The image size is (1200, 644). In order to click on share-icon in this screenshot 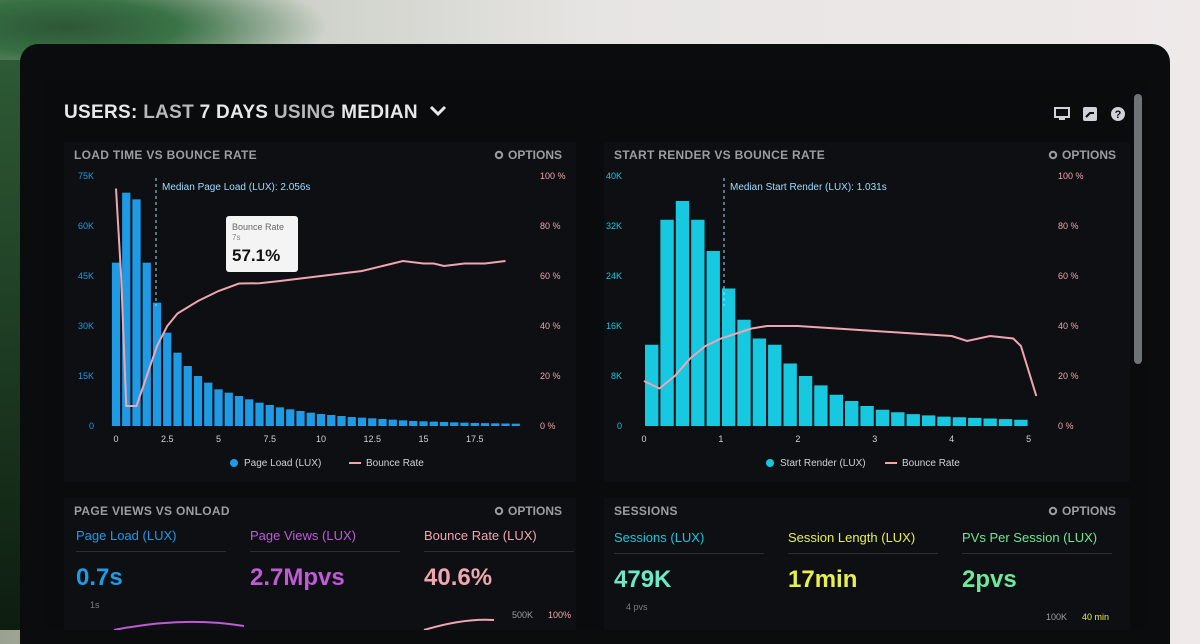, I will do `click(1090, 114)`.